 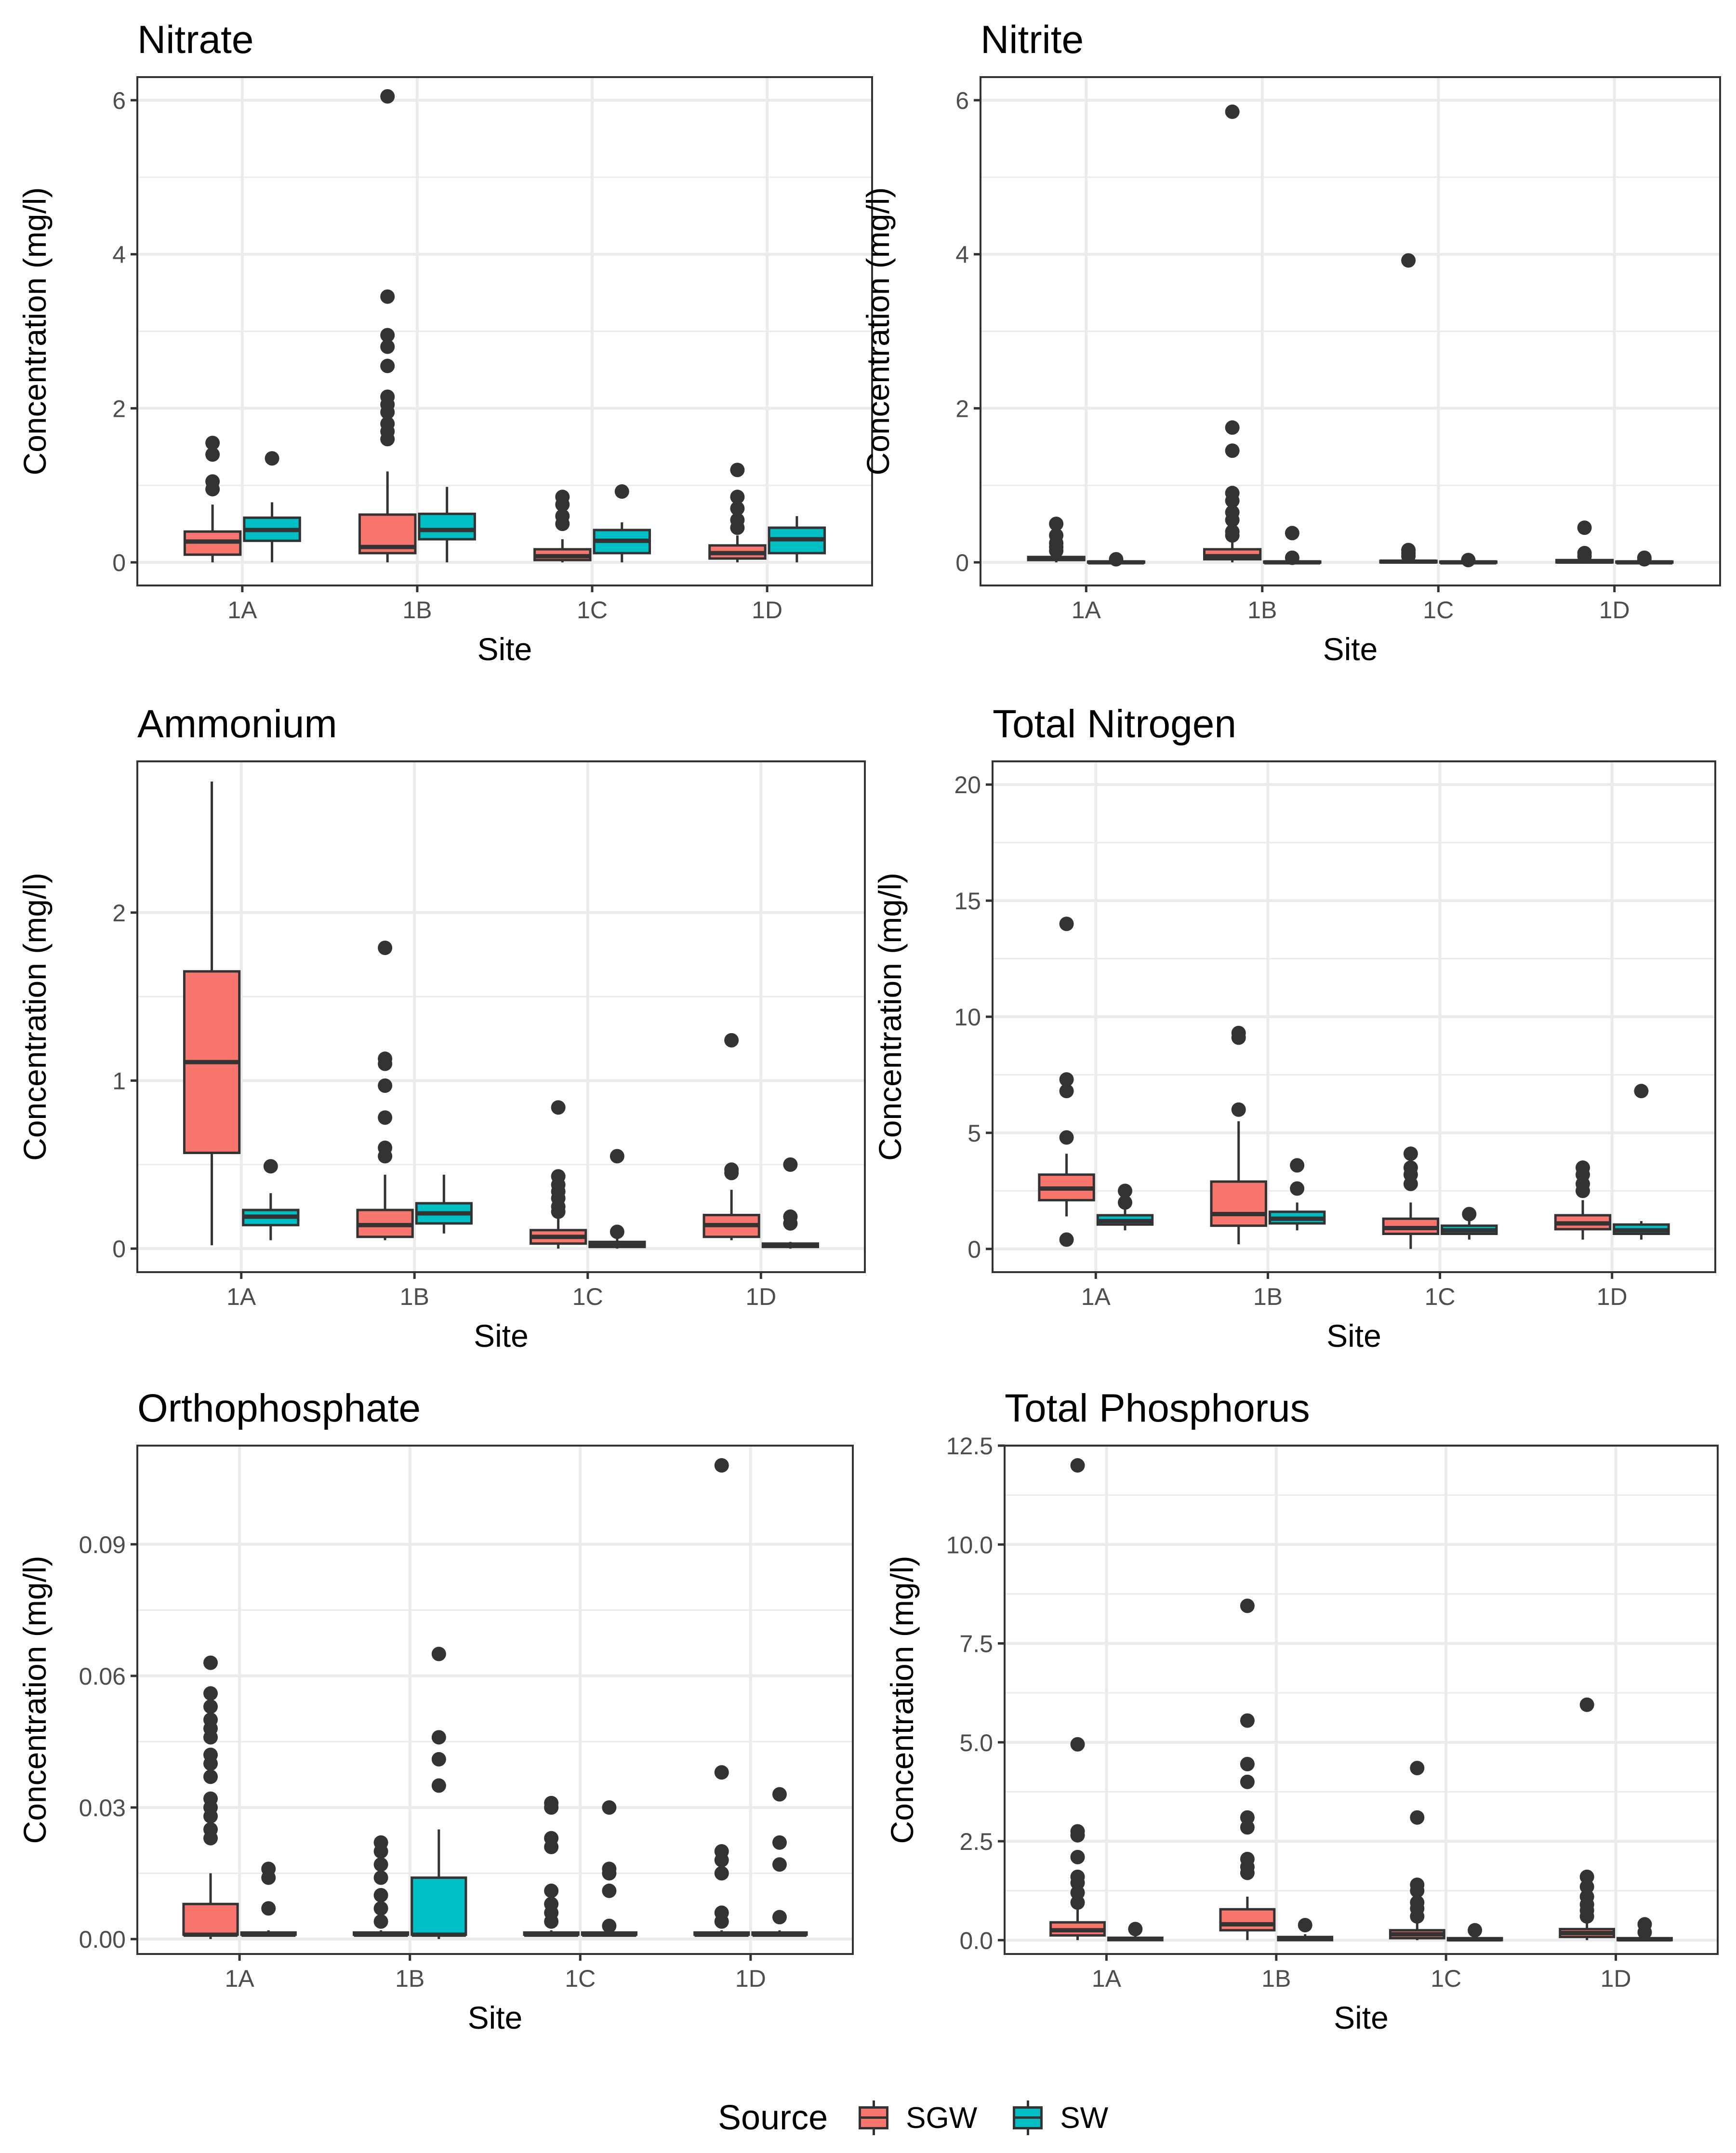 I want to click on x-tick-label: 1B, so click(x=417, y=610).